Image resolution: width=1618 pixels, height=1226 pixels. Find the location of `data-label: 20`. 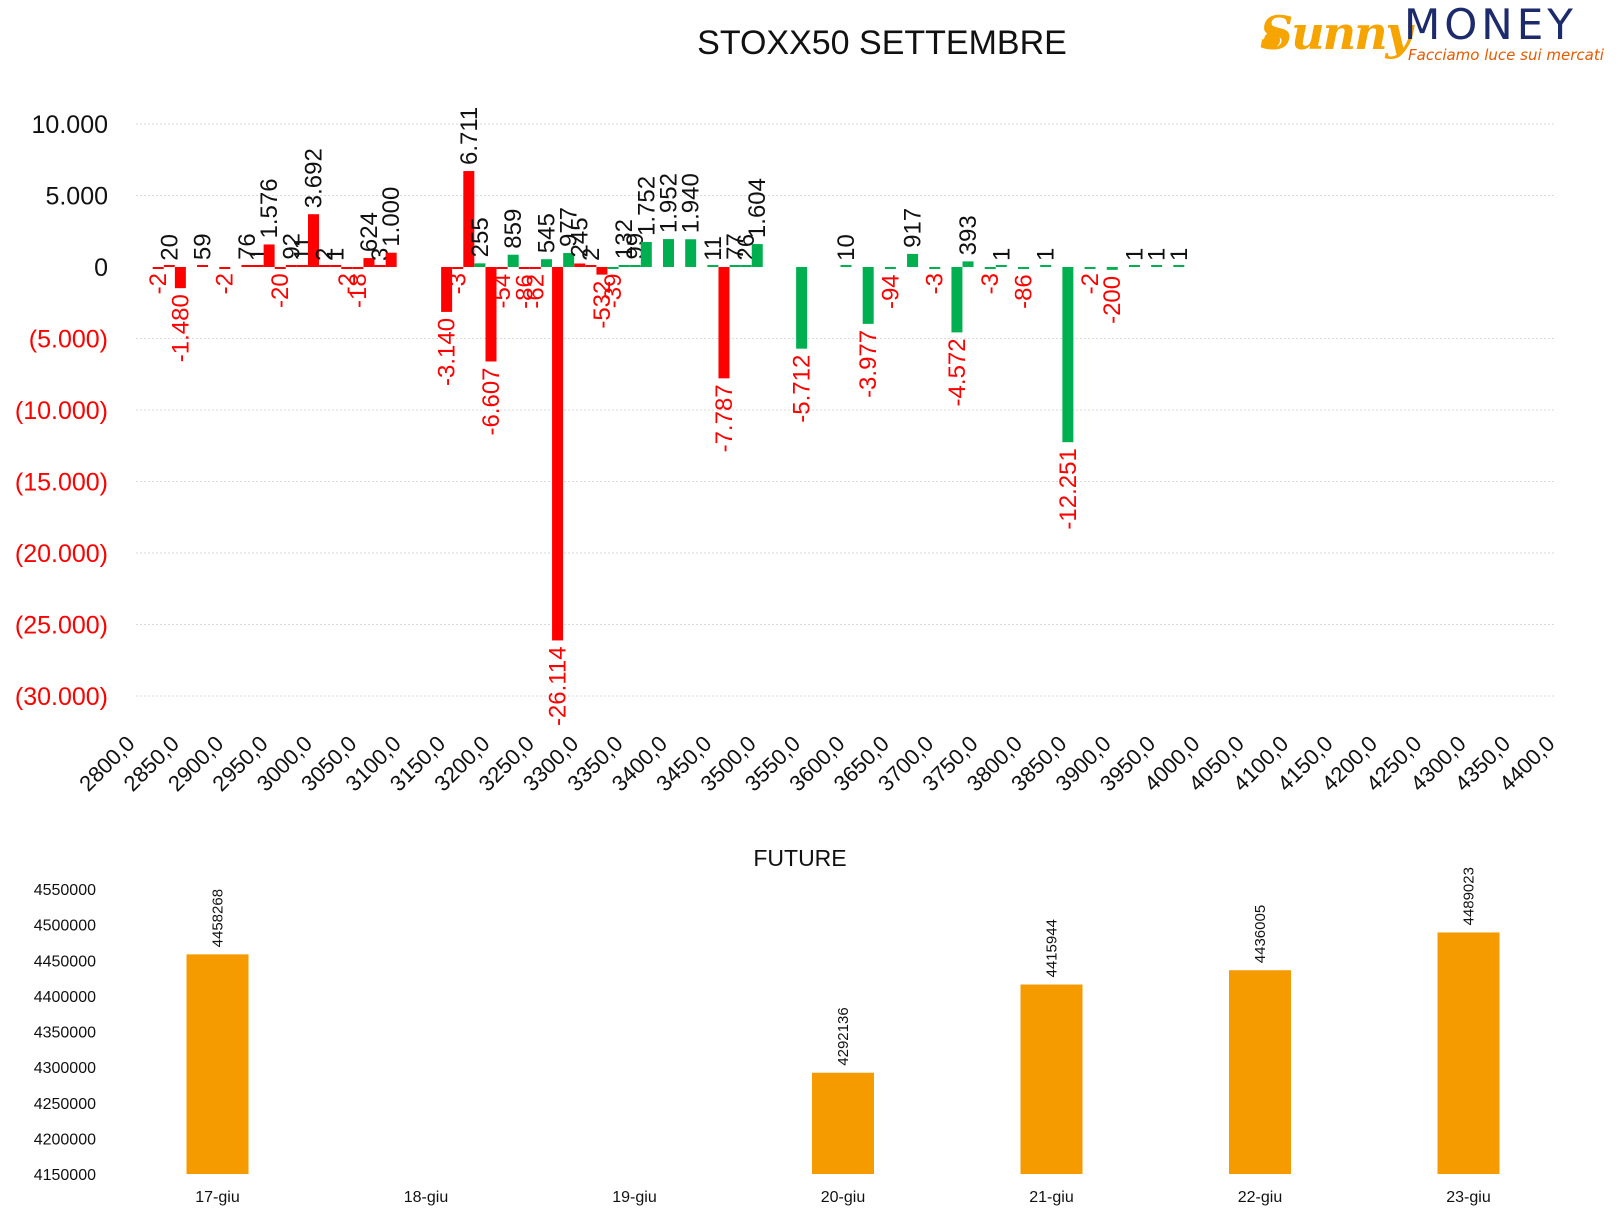

data-label: 20 is located at coordinates (169, 247).